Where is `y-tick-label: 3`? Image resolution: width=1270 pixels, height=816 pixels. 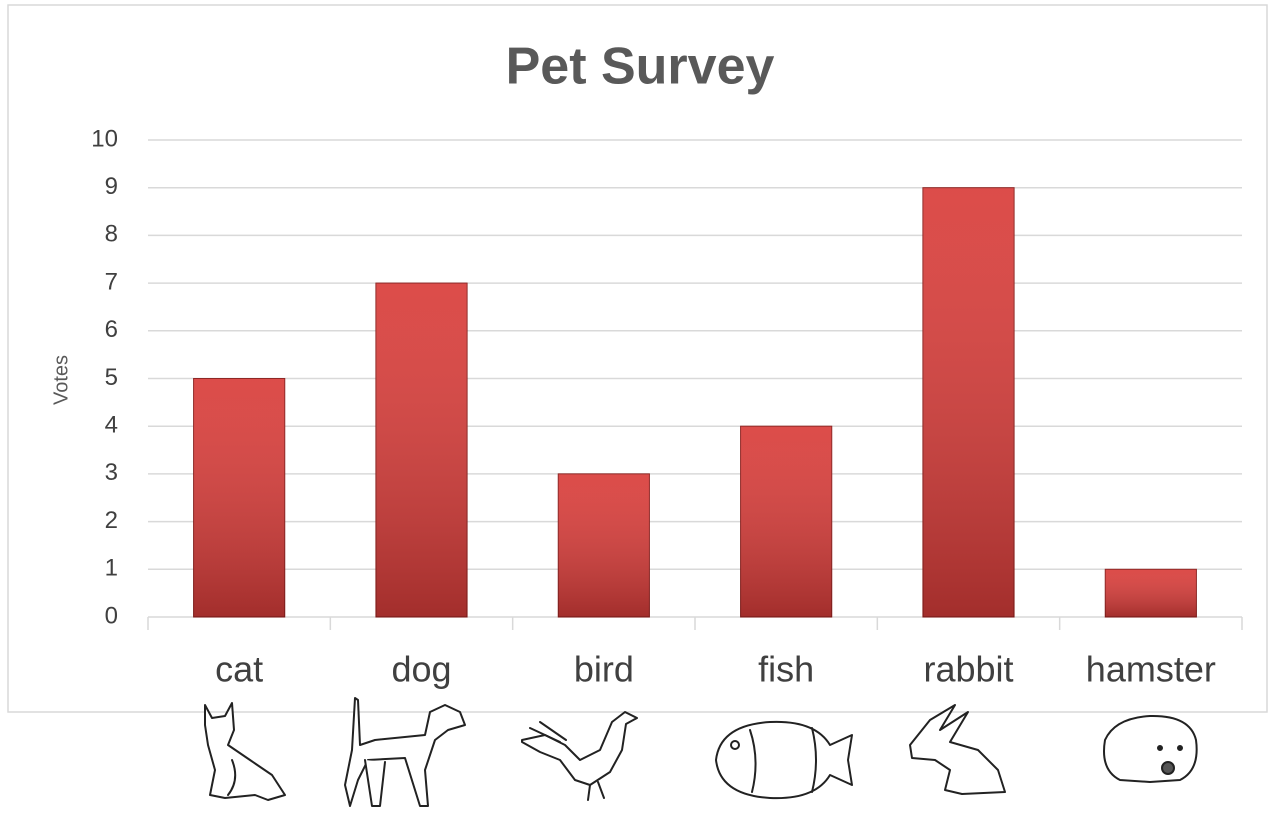 y-tick-label: 3 is located at coordinates (111, 472).